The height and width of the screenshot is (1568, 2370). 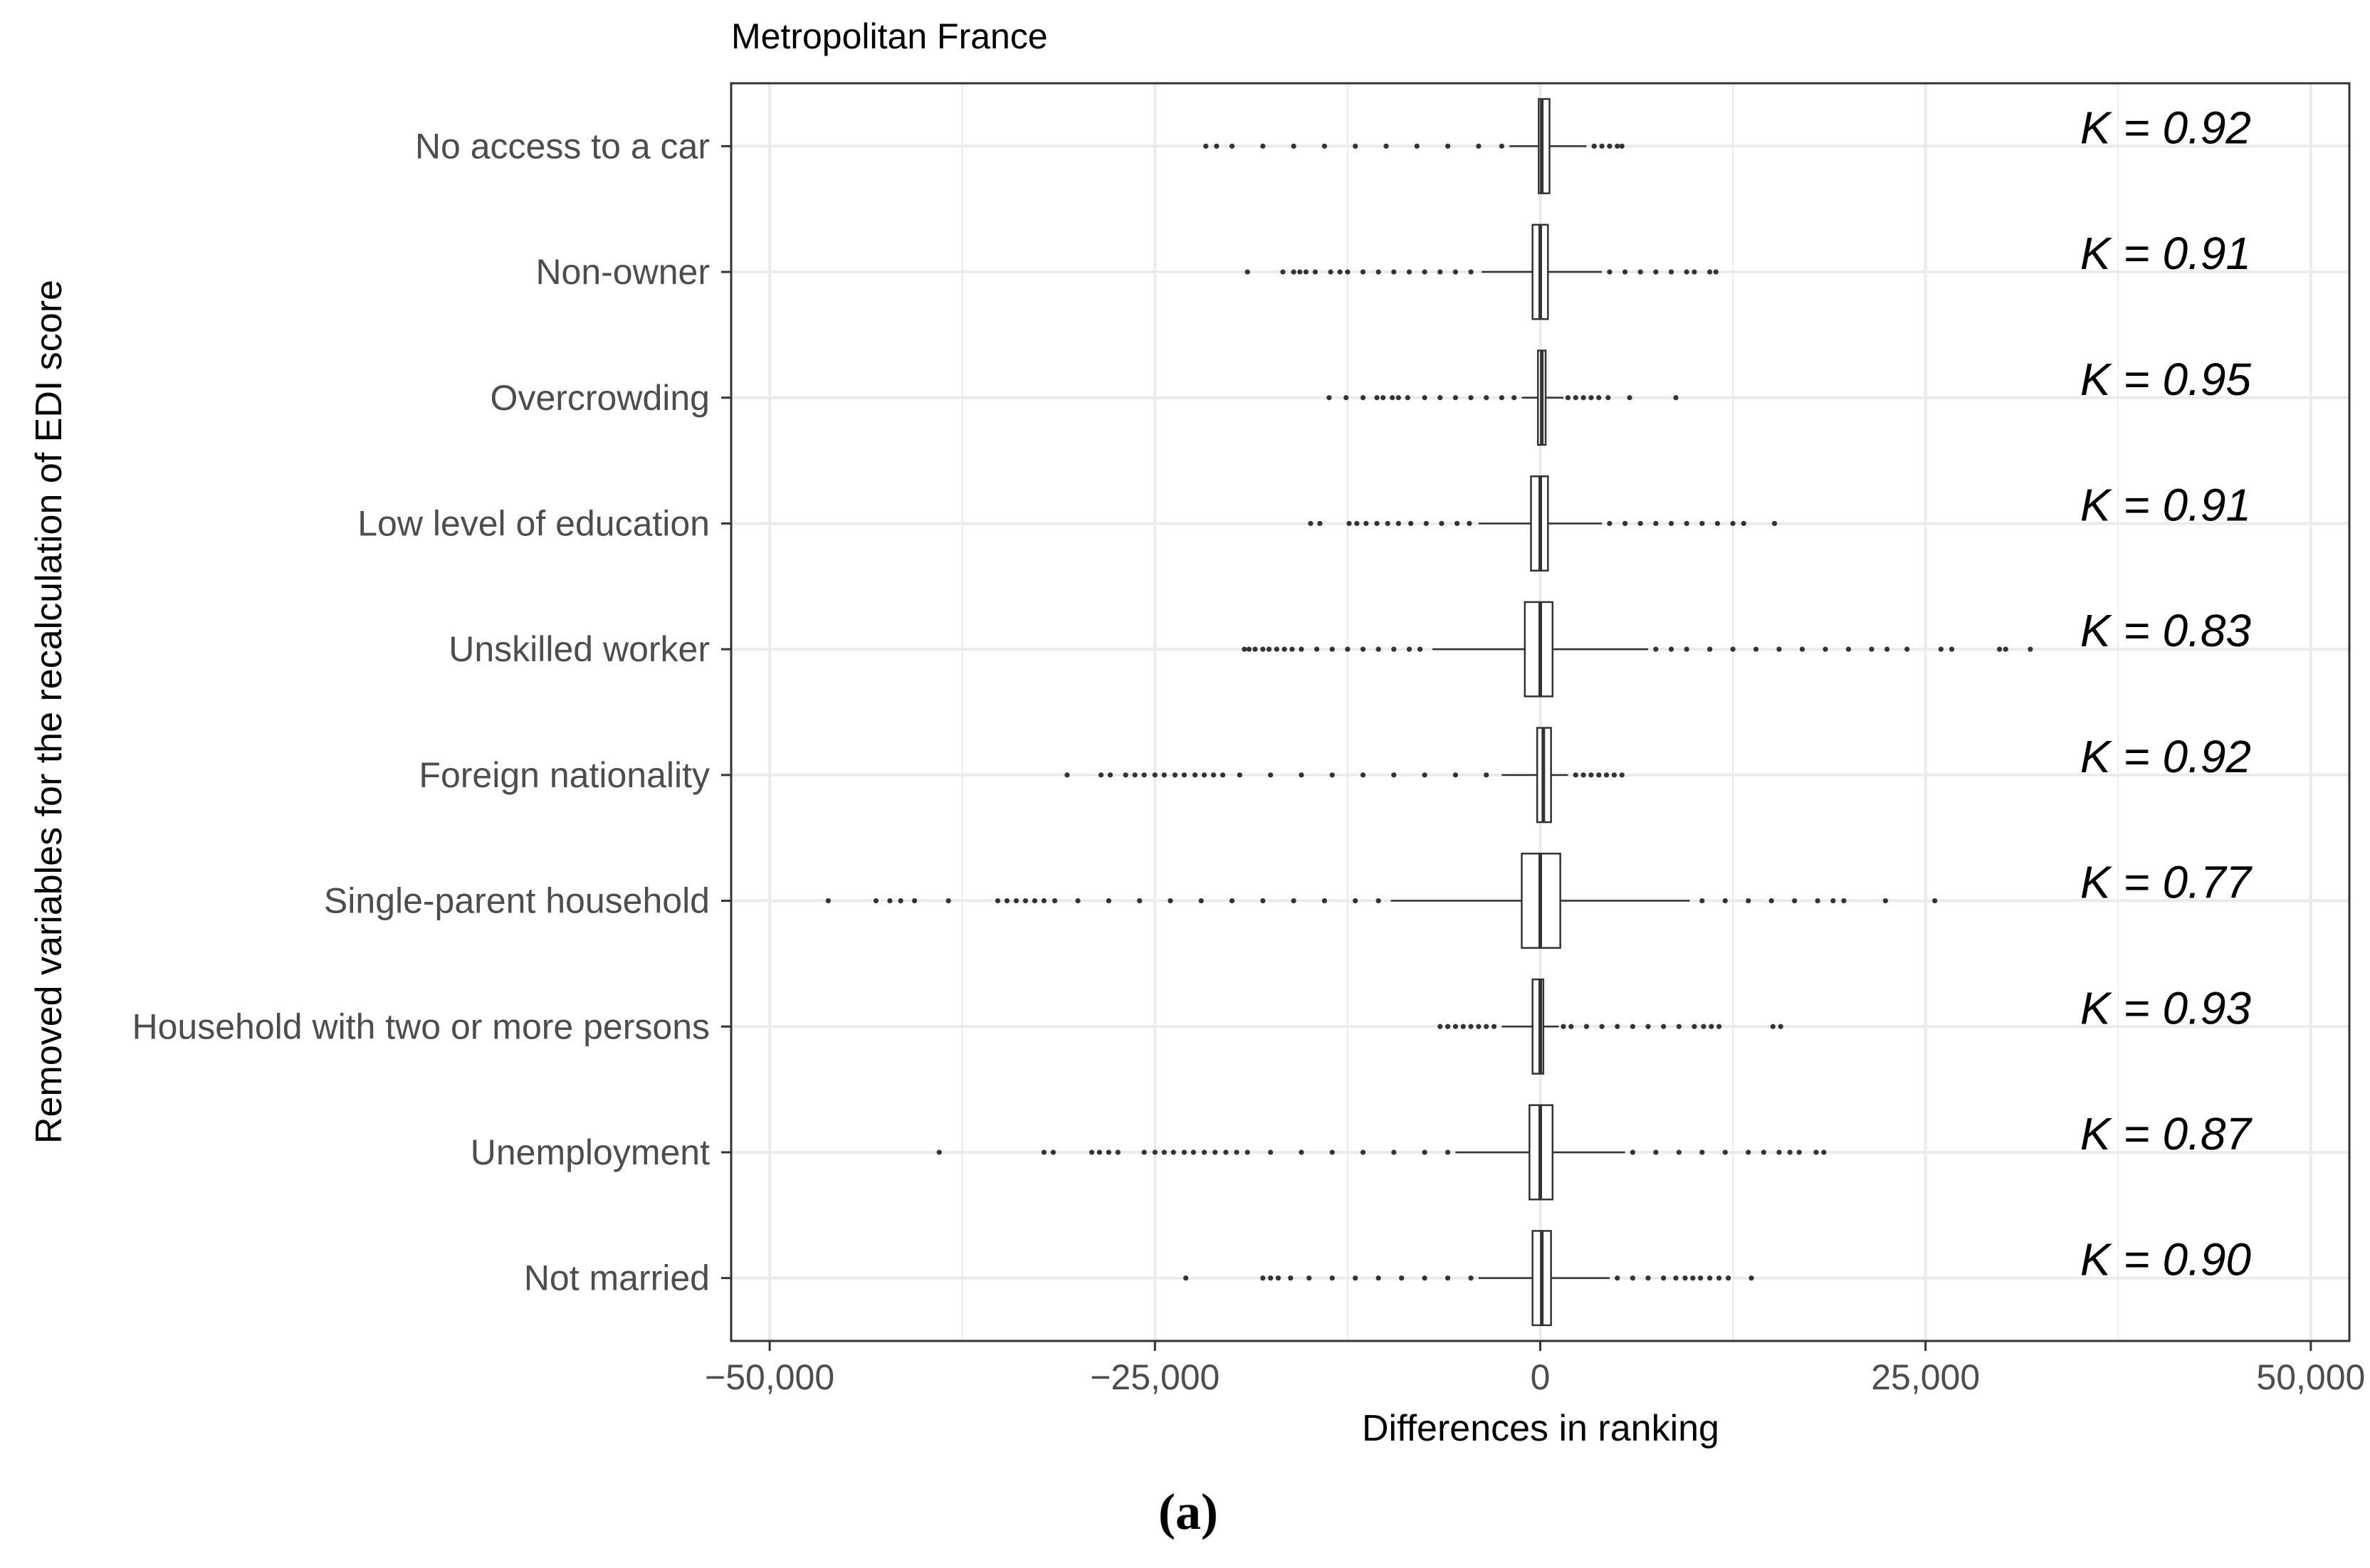 I want to click on x-tick-label: −25,000, so click(x=1155, y=1377).